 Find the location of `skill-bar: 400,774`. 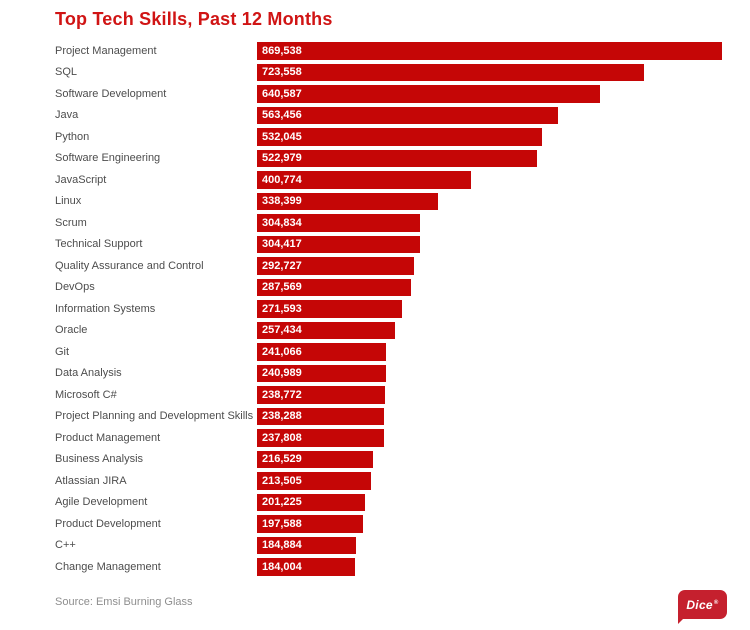

skill-bar: 400,774 is located at coordinates (364, 180).